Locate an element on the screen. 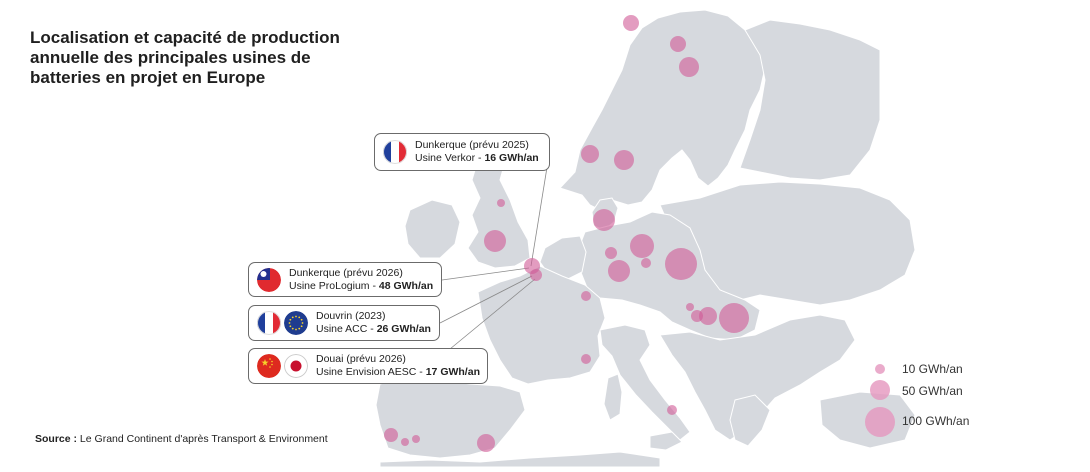  title-line-1: Localisation et capacité de production is located at coordinates (185, 37).